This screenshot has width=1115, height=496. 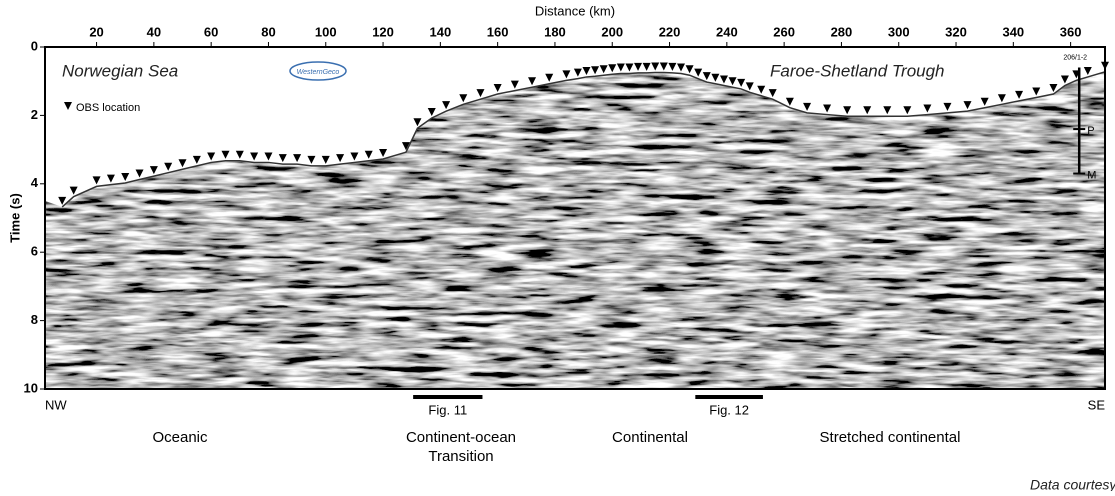 What do you see at coordinates (727, 31) in the screenshot?
I see `x-tick-label: 240` at bounding box center [727, 31].